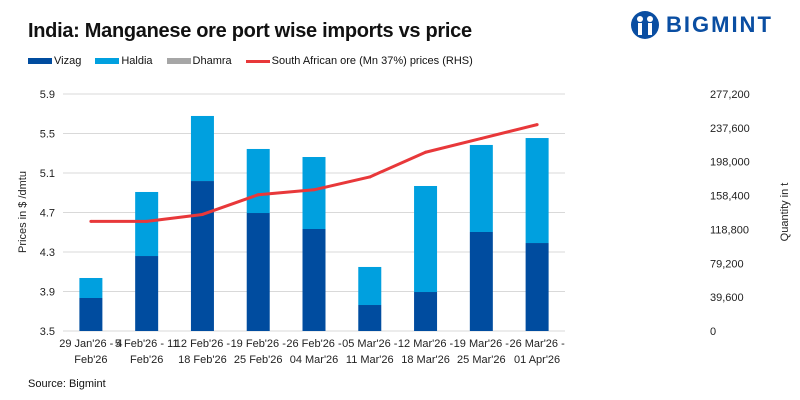 Image resolution: width=800 pixels, height=400 pixels. Describe the element at coordinates (425, 360) in the screenshot. I see `x-tick-label: 18 Mar'26` at that location.